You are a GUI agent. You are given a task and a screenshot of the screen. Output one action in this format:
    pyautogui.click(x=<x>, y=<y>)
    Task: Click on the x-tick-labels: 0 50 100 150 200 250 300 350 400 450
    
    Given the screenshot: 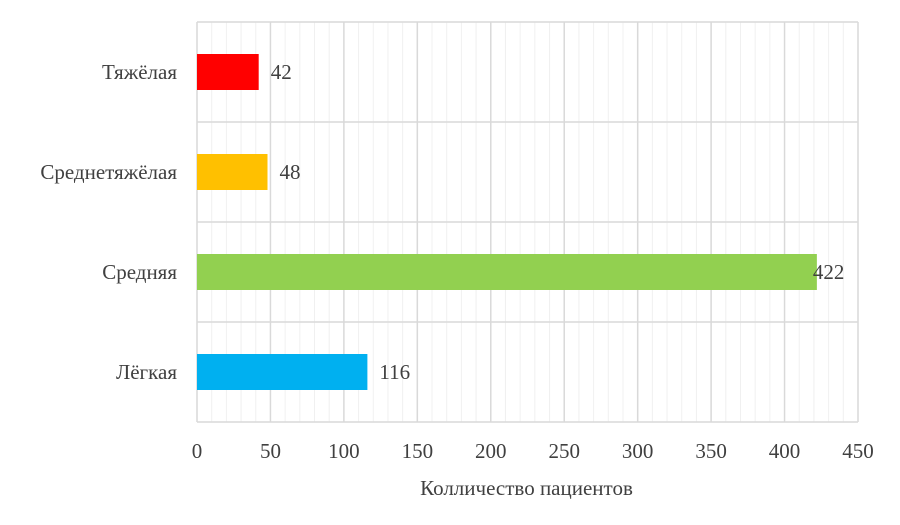 What is the action you would take?
    pyautogui.click(x=533, y=451)
    